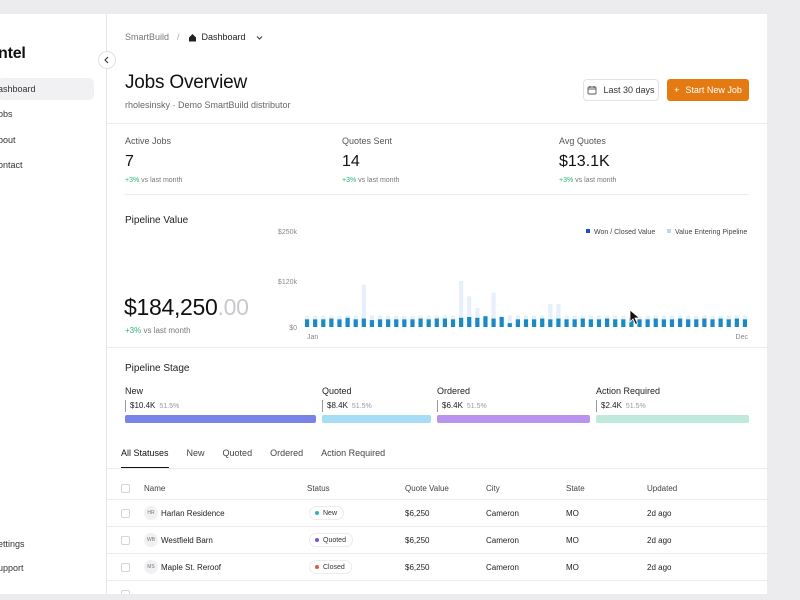 The height and width of the screenshot is (600, 800). Describe the element at coordinates (147, 37) in the screenshot. I see `breadcrumb-root: SmartBuild` at that location.